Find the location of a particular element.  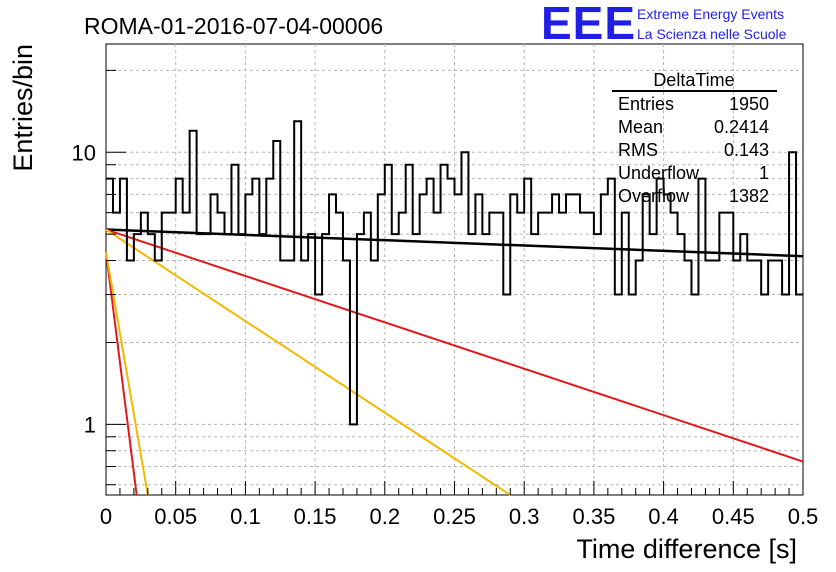

x-tick-label: 0 is located at coordinates (106, 516).